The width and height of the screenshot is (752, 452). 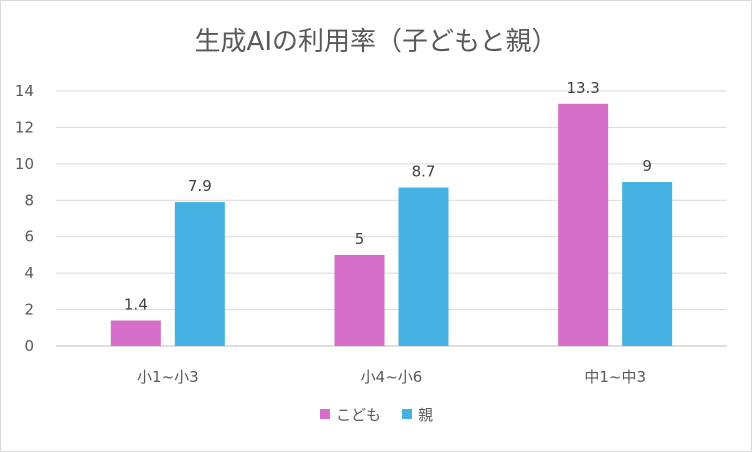 I want to click on y-tick-label: 14, so click(x=24, y=91).